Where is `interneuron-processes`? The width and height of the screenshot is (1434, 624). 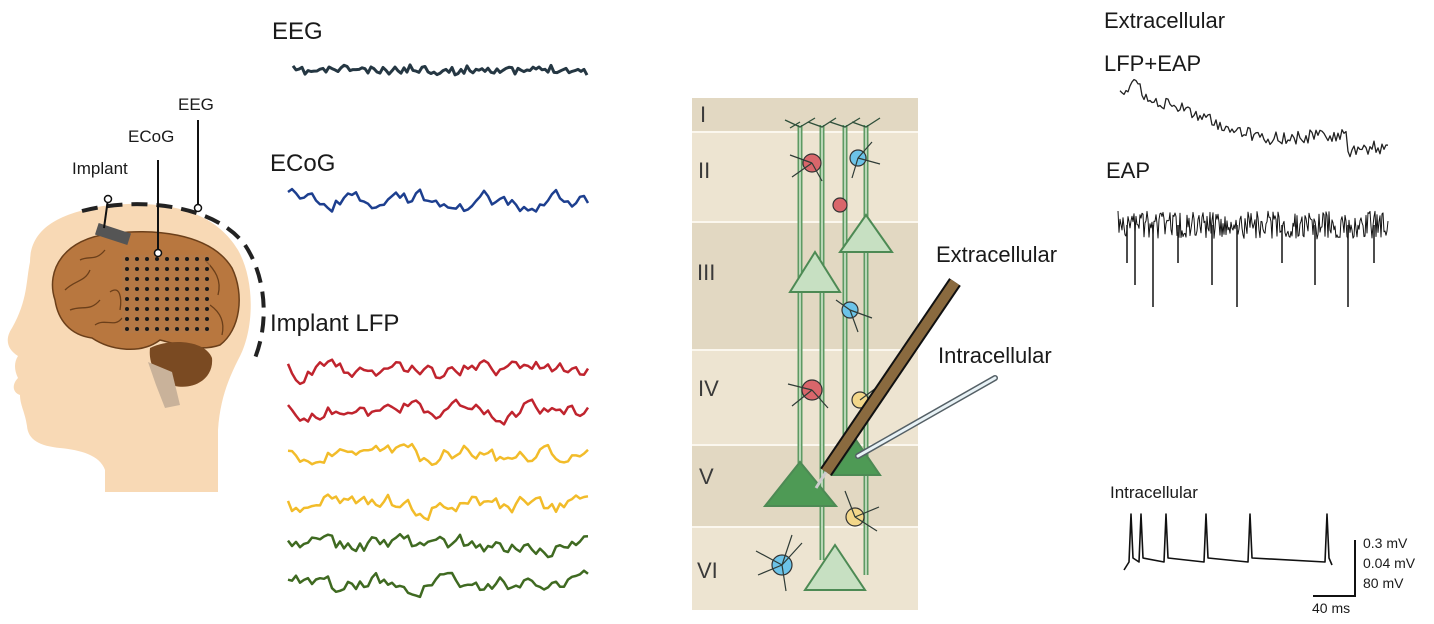
interneuron-processes is located at coordinates (820, 366).